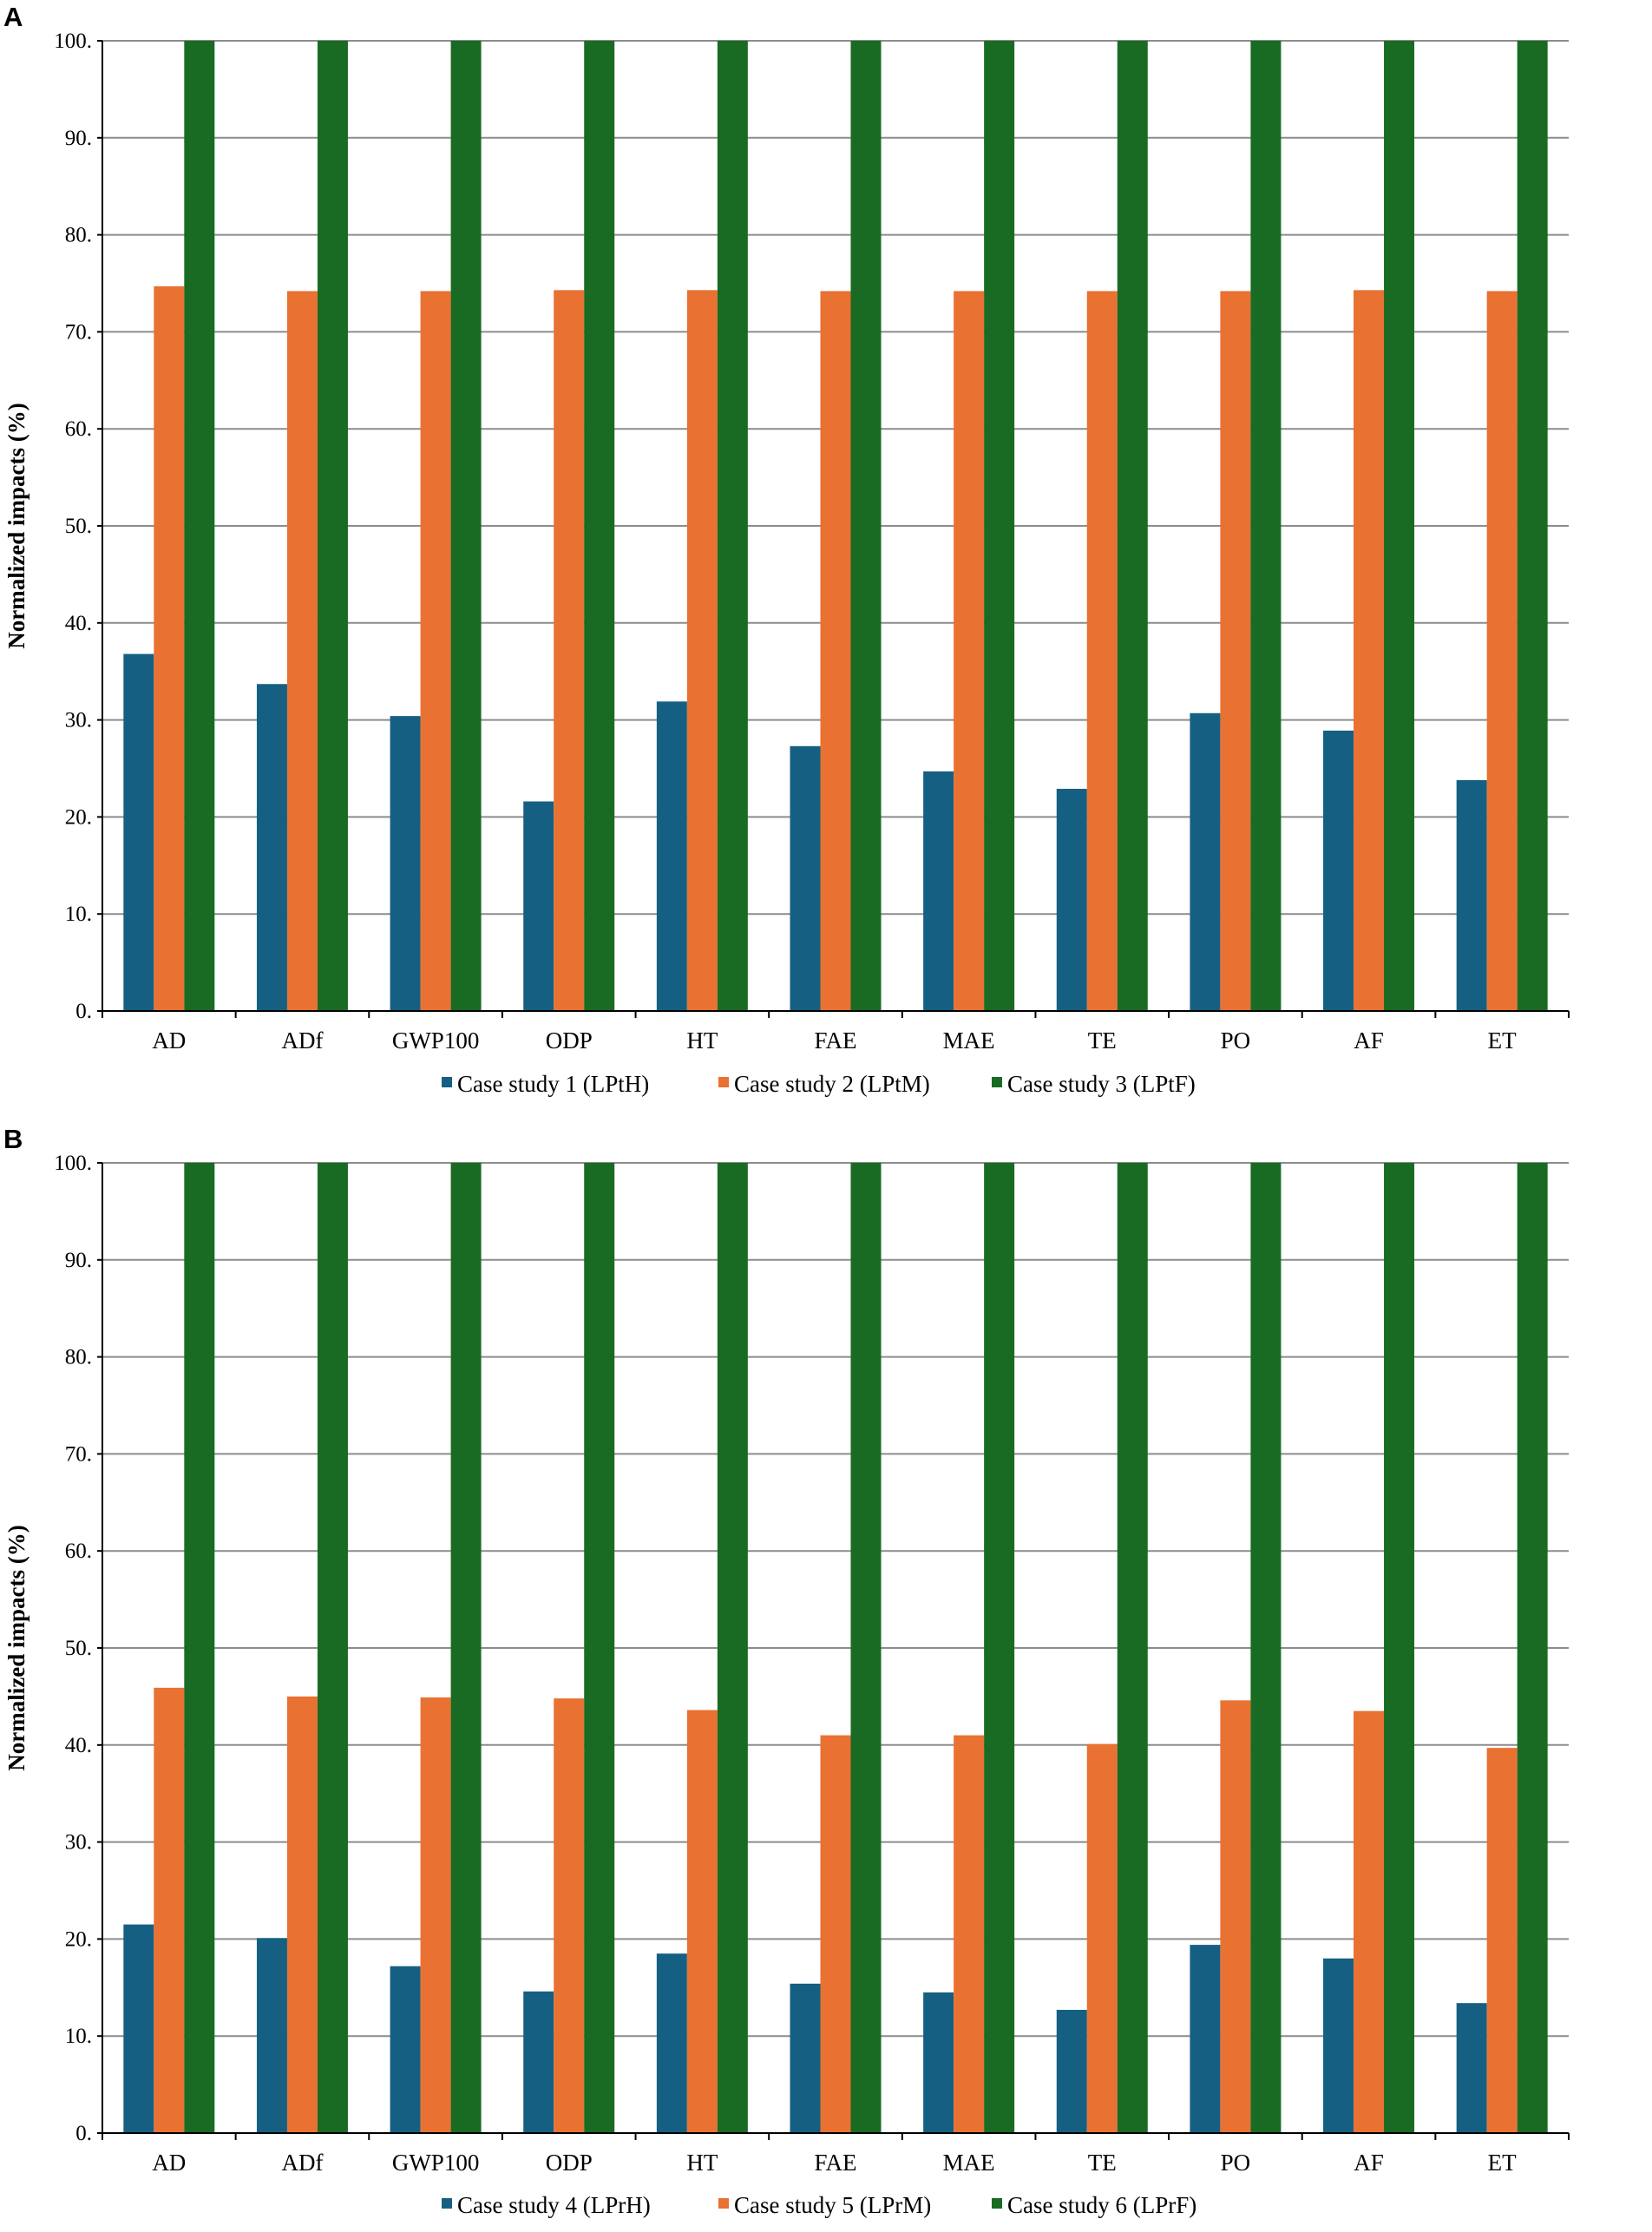 This screenshot has height=2232, width=1652. Describe the element at coordinates (671, 856) in the screenshot. I see `panel-a-bar-series1-ht` at that location.